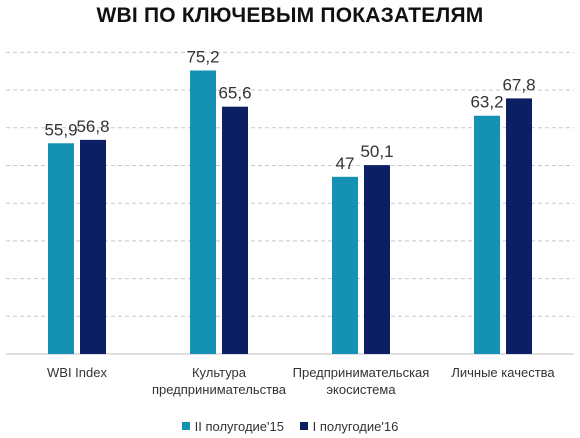 The width and height of the screenshot is (580, 438). I want to click on data-label: 63,2, so click(486, 102).